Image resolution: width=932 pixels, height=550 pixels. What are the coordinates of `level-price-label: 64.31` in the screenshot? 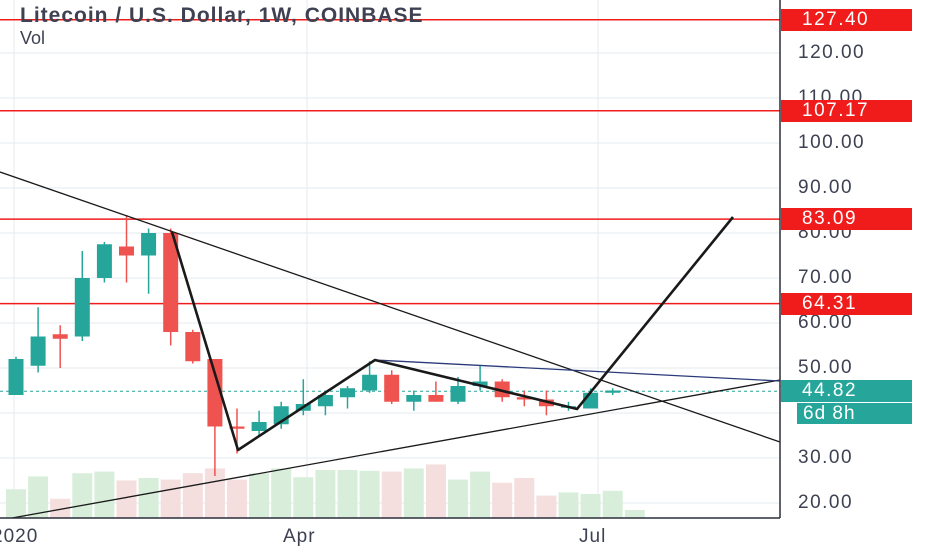 It's located at (846, 303).